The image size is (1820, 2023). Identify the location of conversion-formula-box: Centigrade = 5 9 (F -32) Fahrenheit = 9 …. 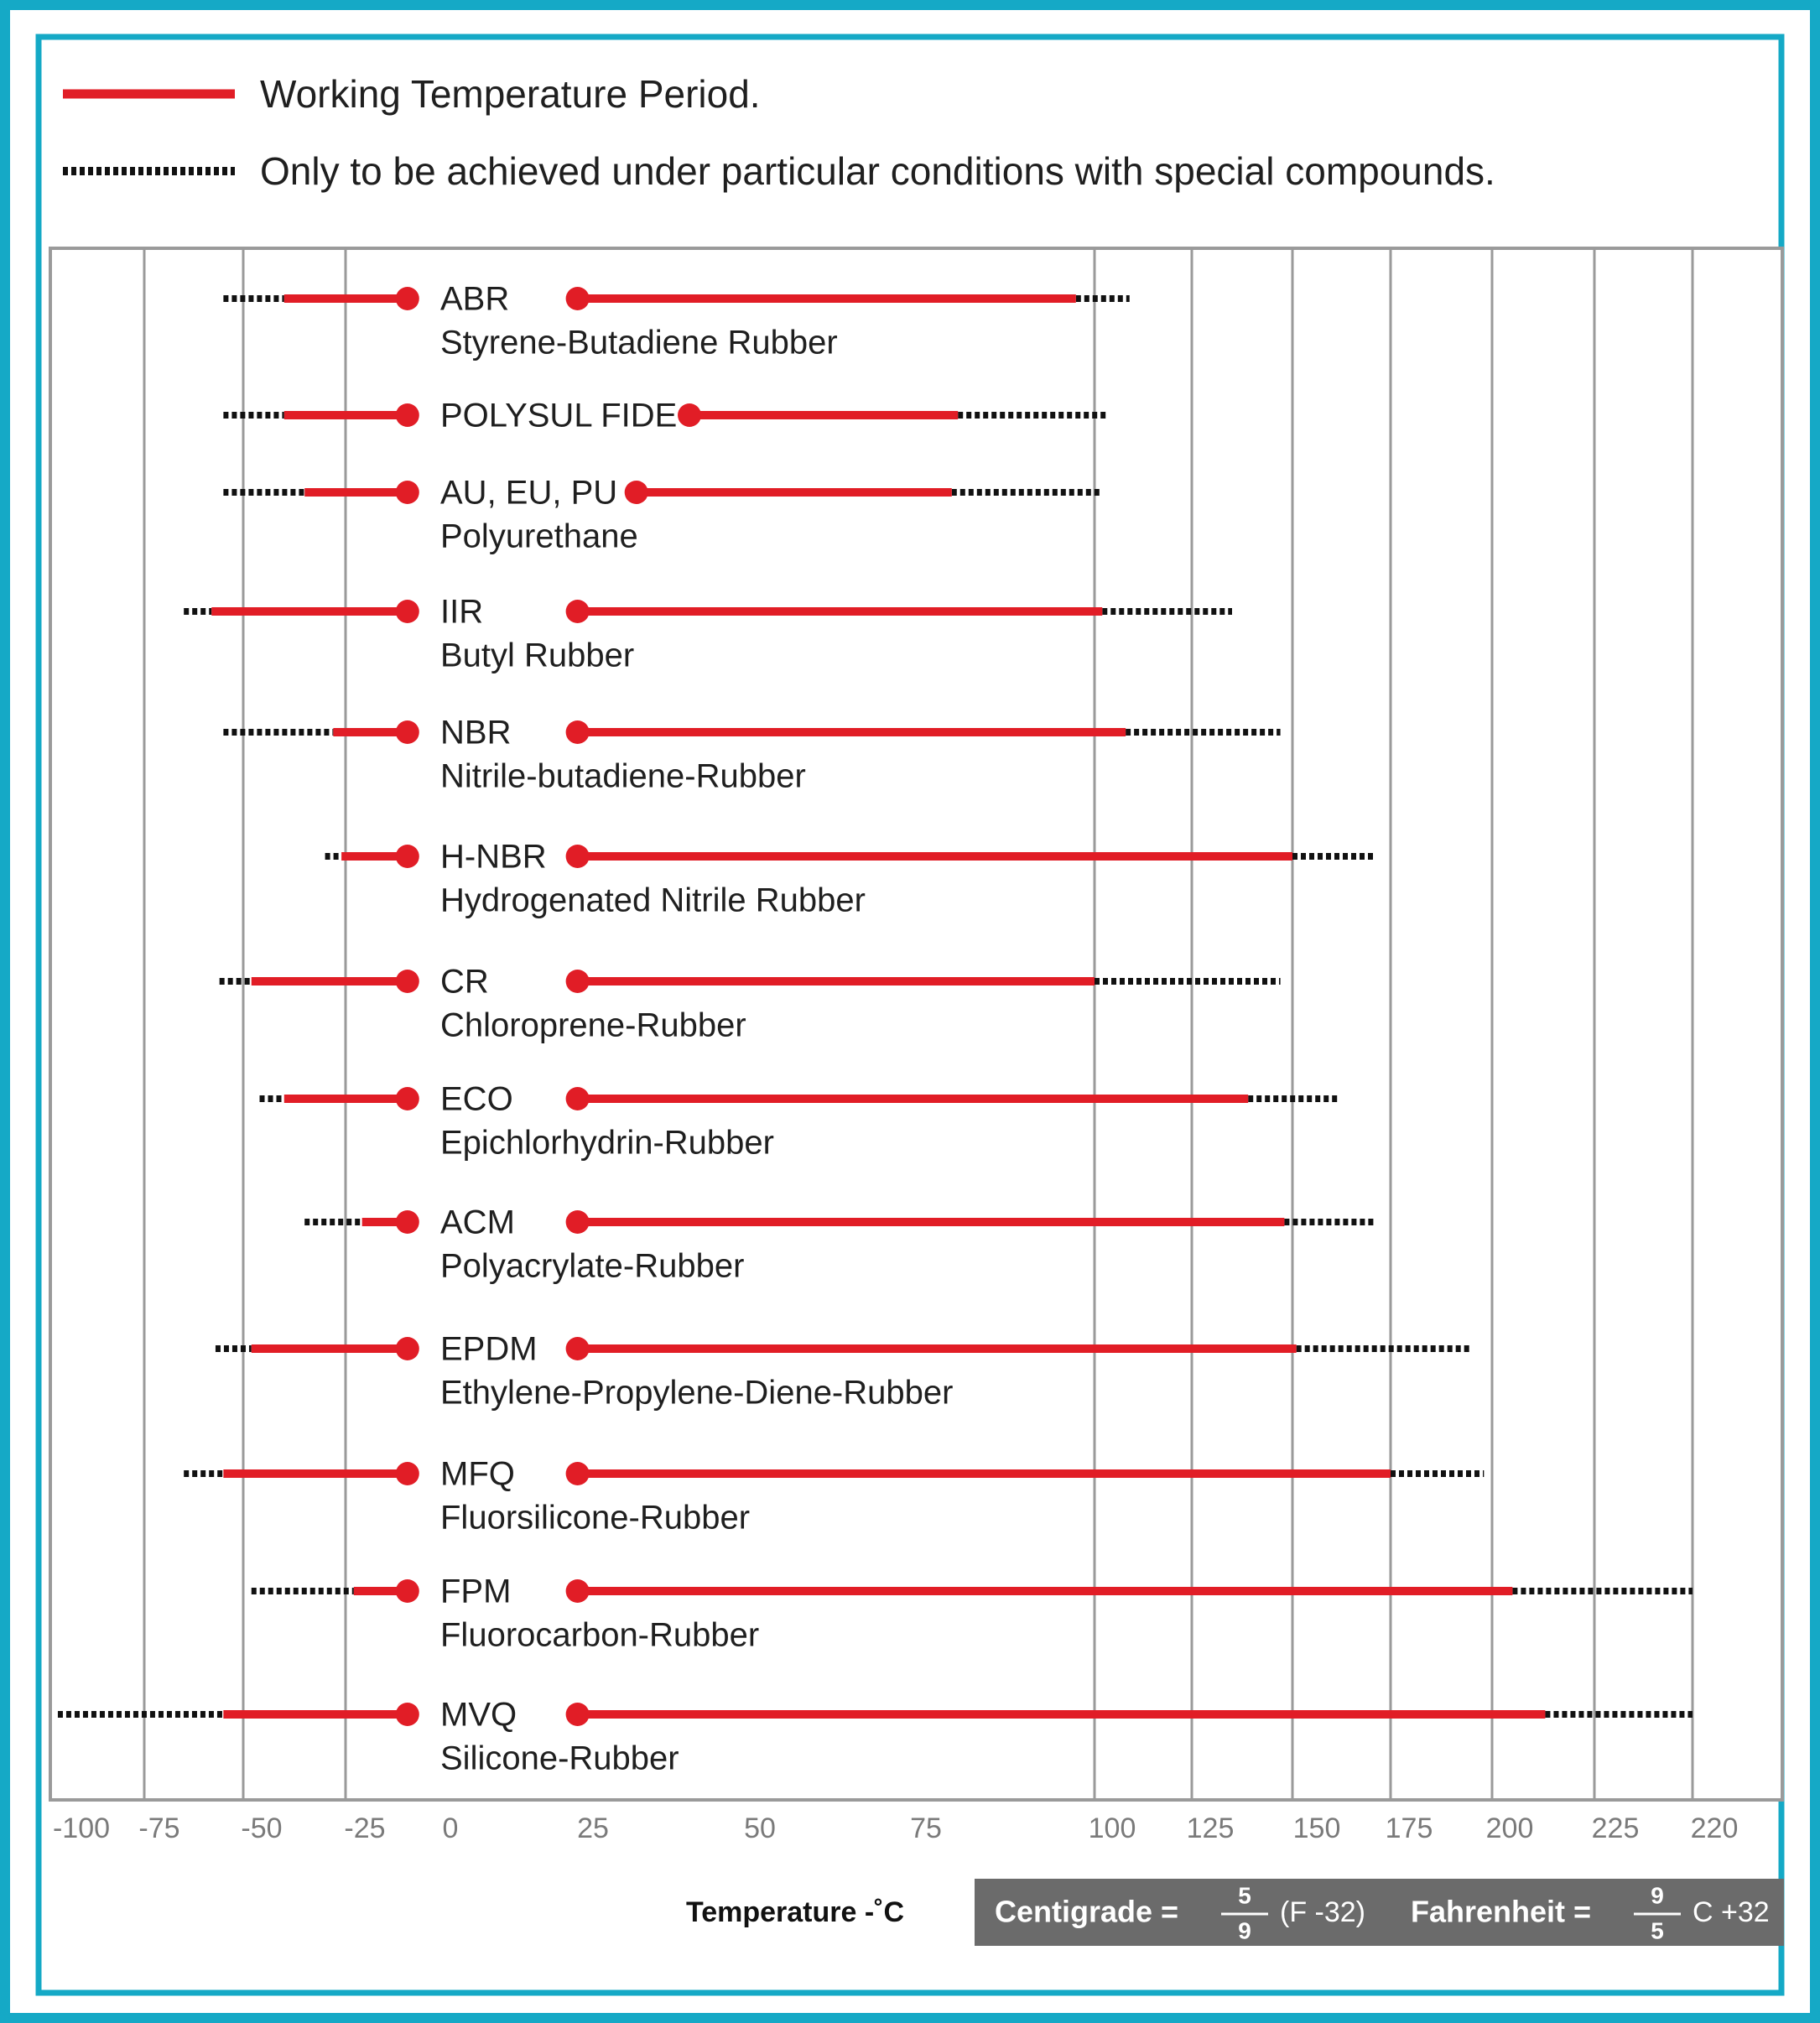
(1379, 1912).